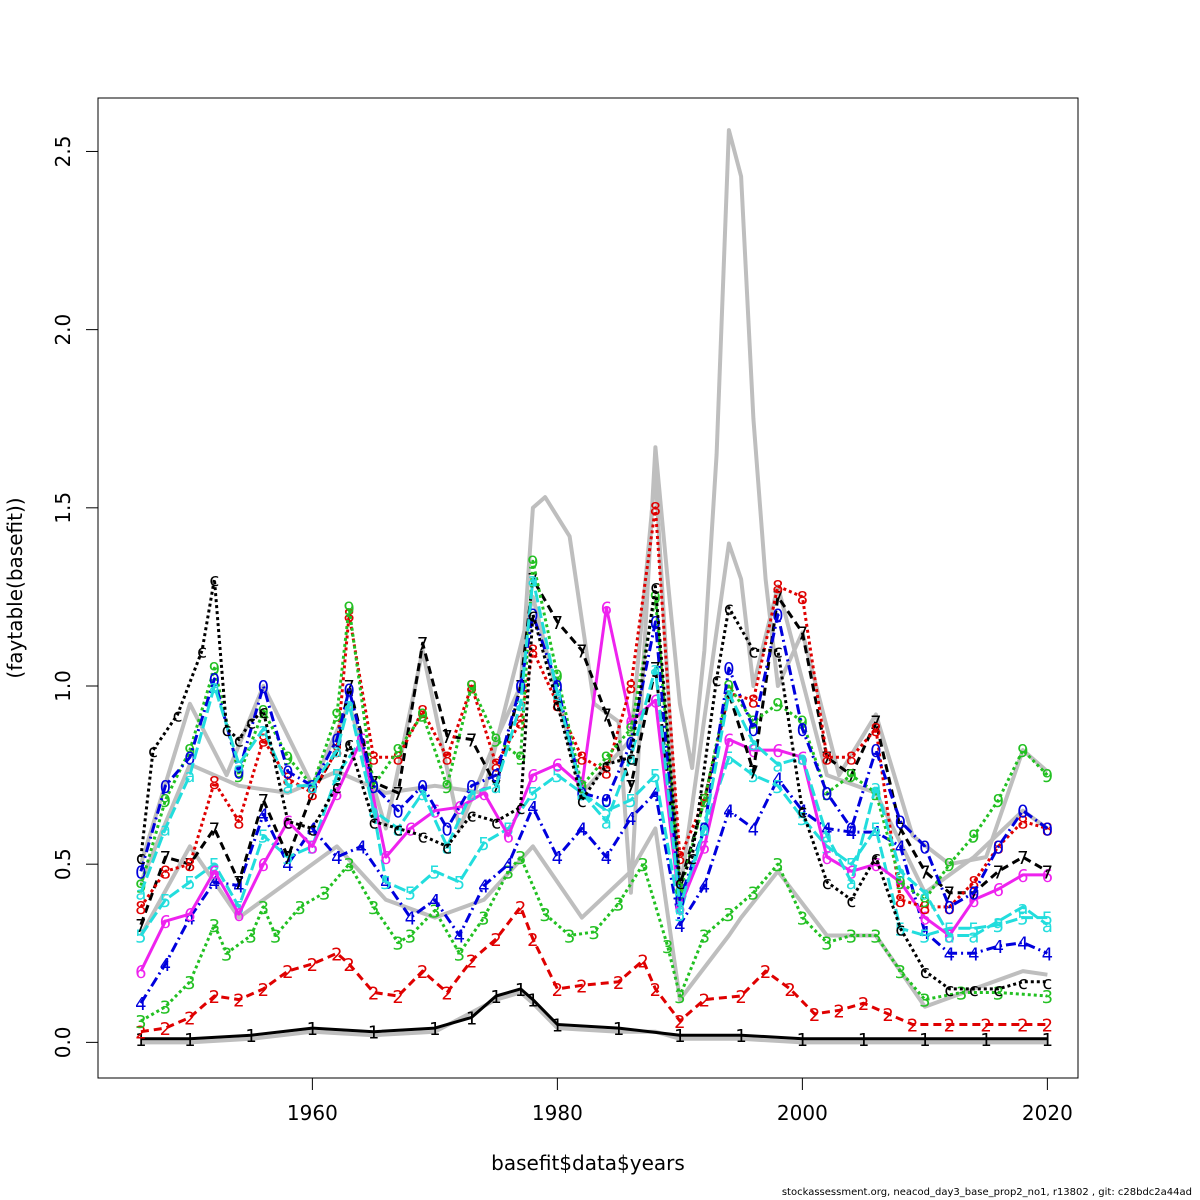 Image resolution: width=1200 pixels, height=1200 pixels. I want to click on x-tick-label: 1980, so click(557, 1113).